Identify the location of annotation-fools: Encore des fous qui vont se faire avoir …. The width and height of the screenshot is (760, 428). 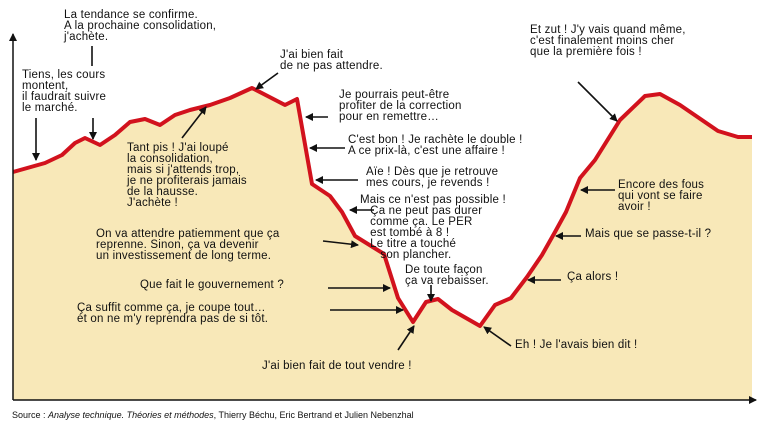
(661, 196).